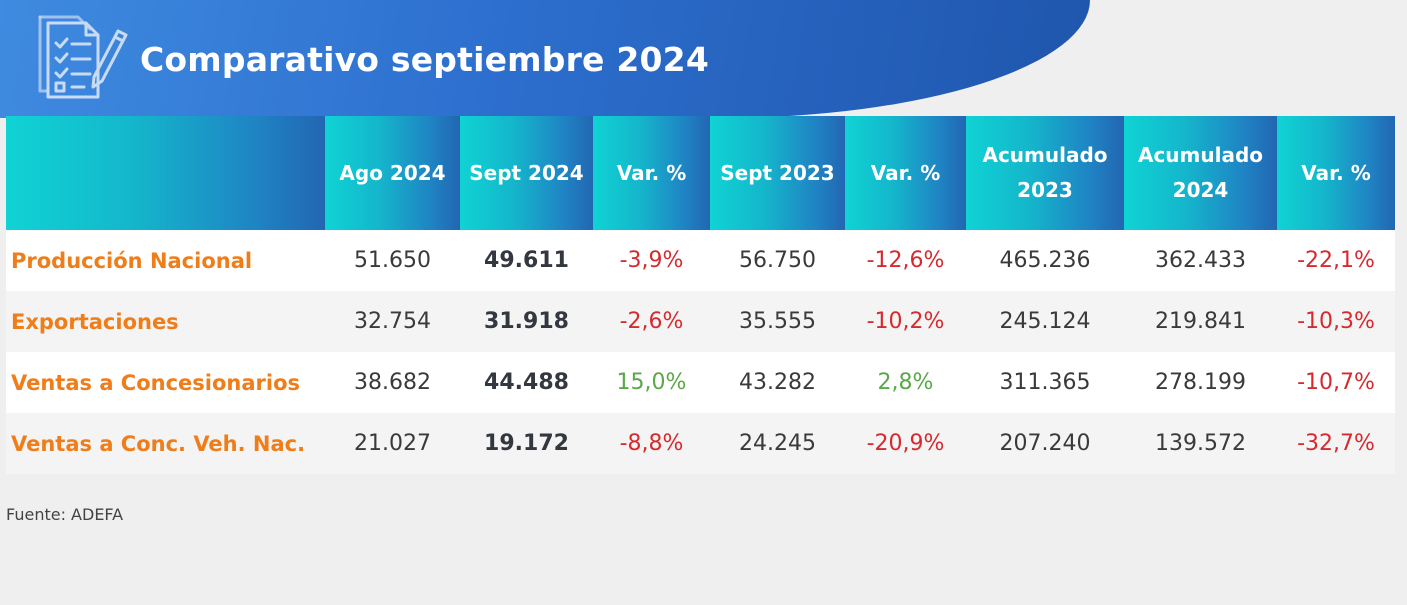  Describe the element at coordinates (526, 260) in the screenshot. I see `table-cell: 49.611` at that location.